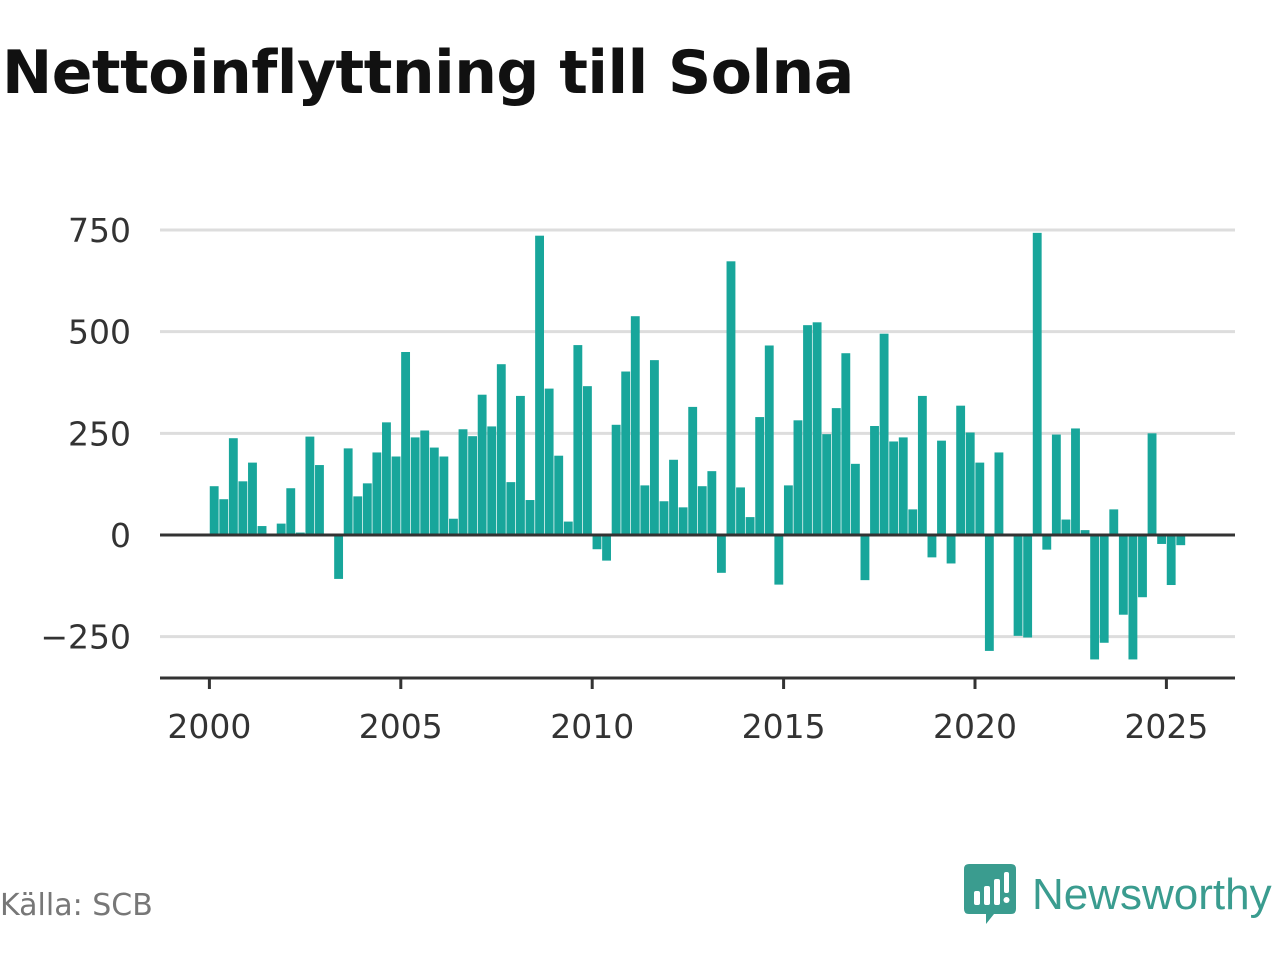 The image size is (1280, 960). Describe the element at coordinates (85, 637) in the screenshot. I see `y-tick-label: −250` at that location.